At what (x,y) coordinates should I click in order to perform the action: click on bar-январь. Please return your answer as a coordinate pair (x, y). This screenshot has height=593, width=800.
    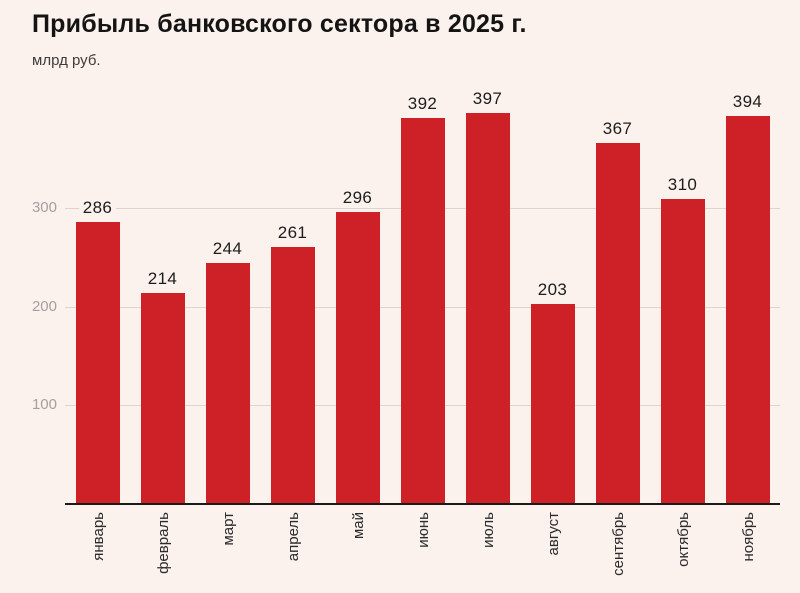
    Looking at the image, I should click on (97, 362).